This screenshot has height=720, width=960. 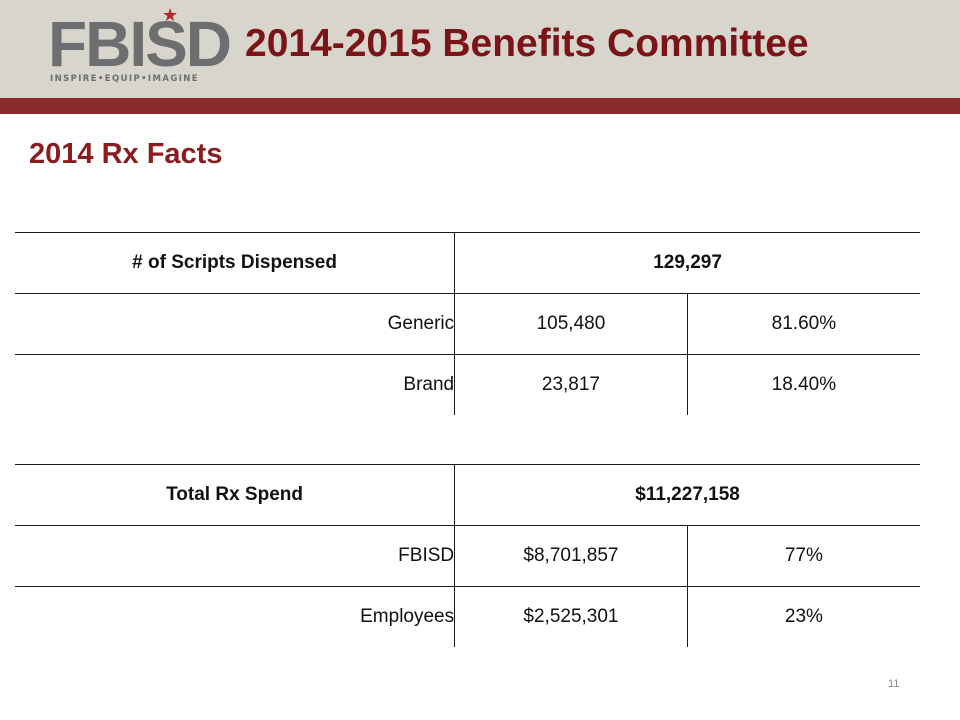 I want to click on section-title: 2014 Rx Facts, so click(x=126, y=154).